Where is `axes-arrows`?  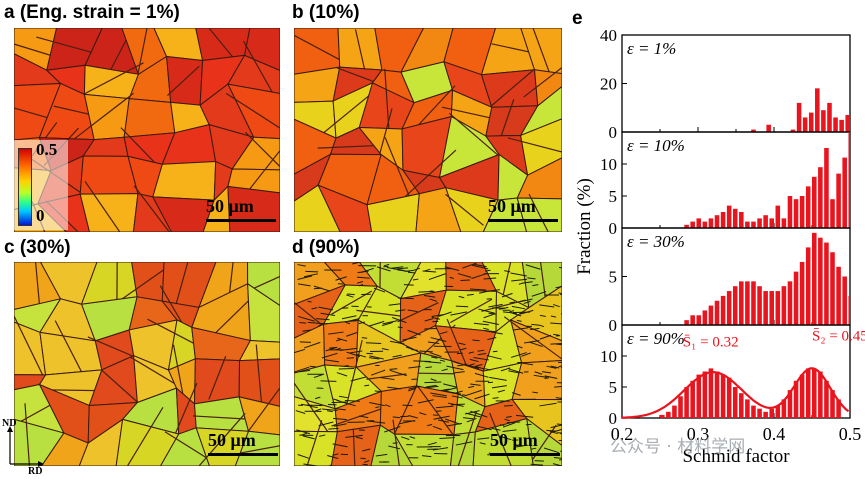 axes-arrows is located at coordinates (25, 446).